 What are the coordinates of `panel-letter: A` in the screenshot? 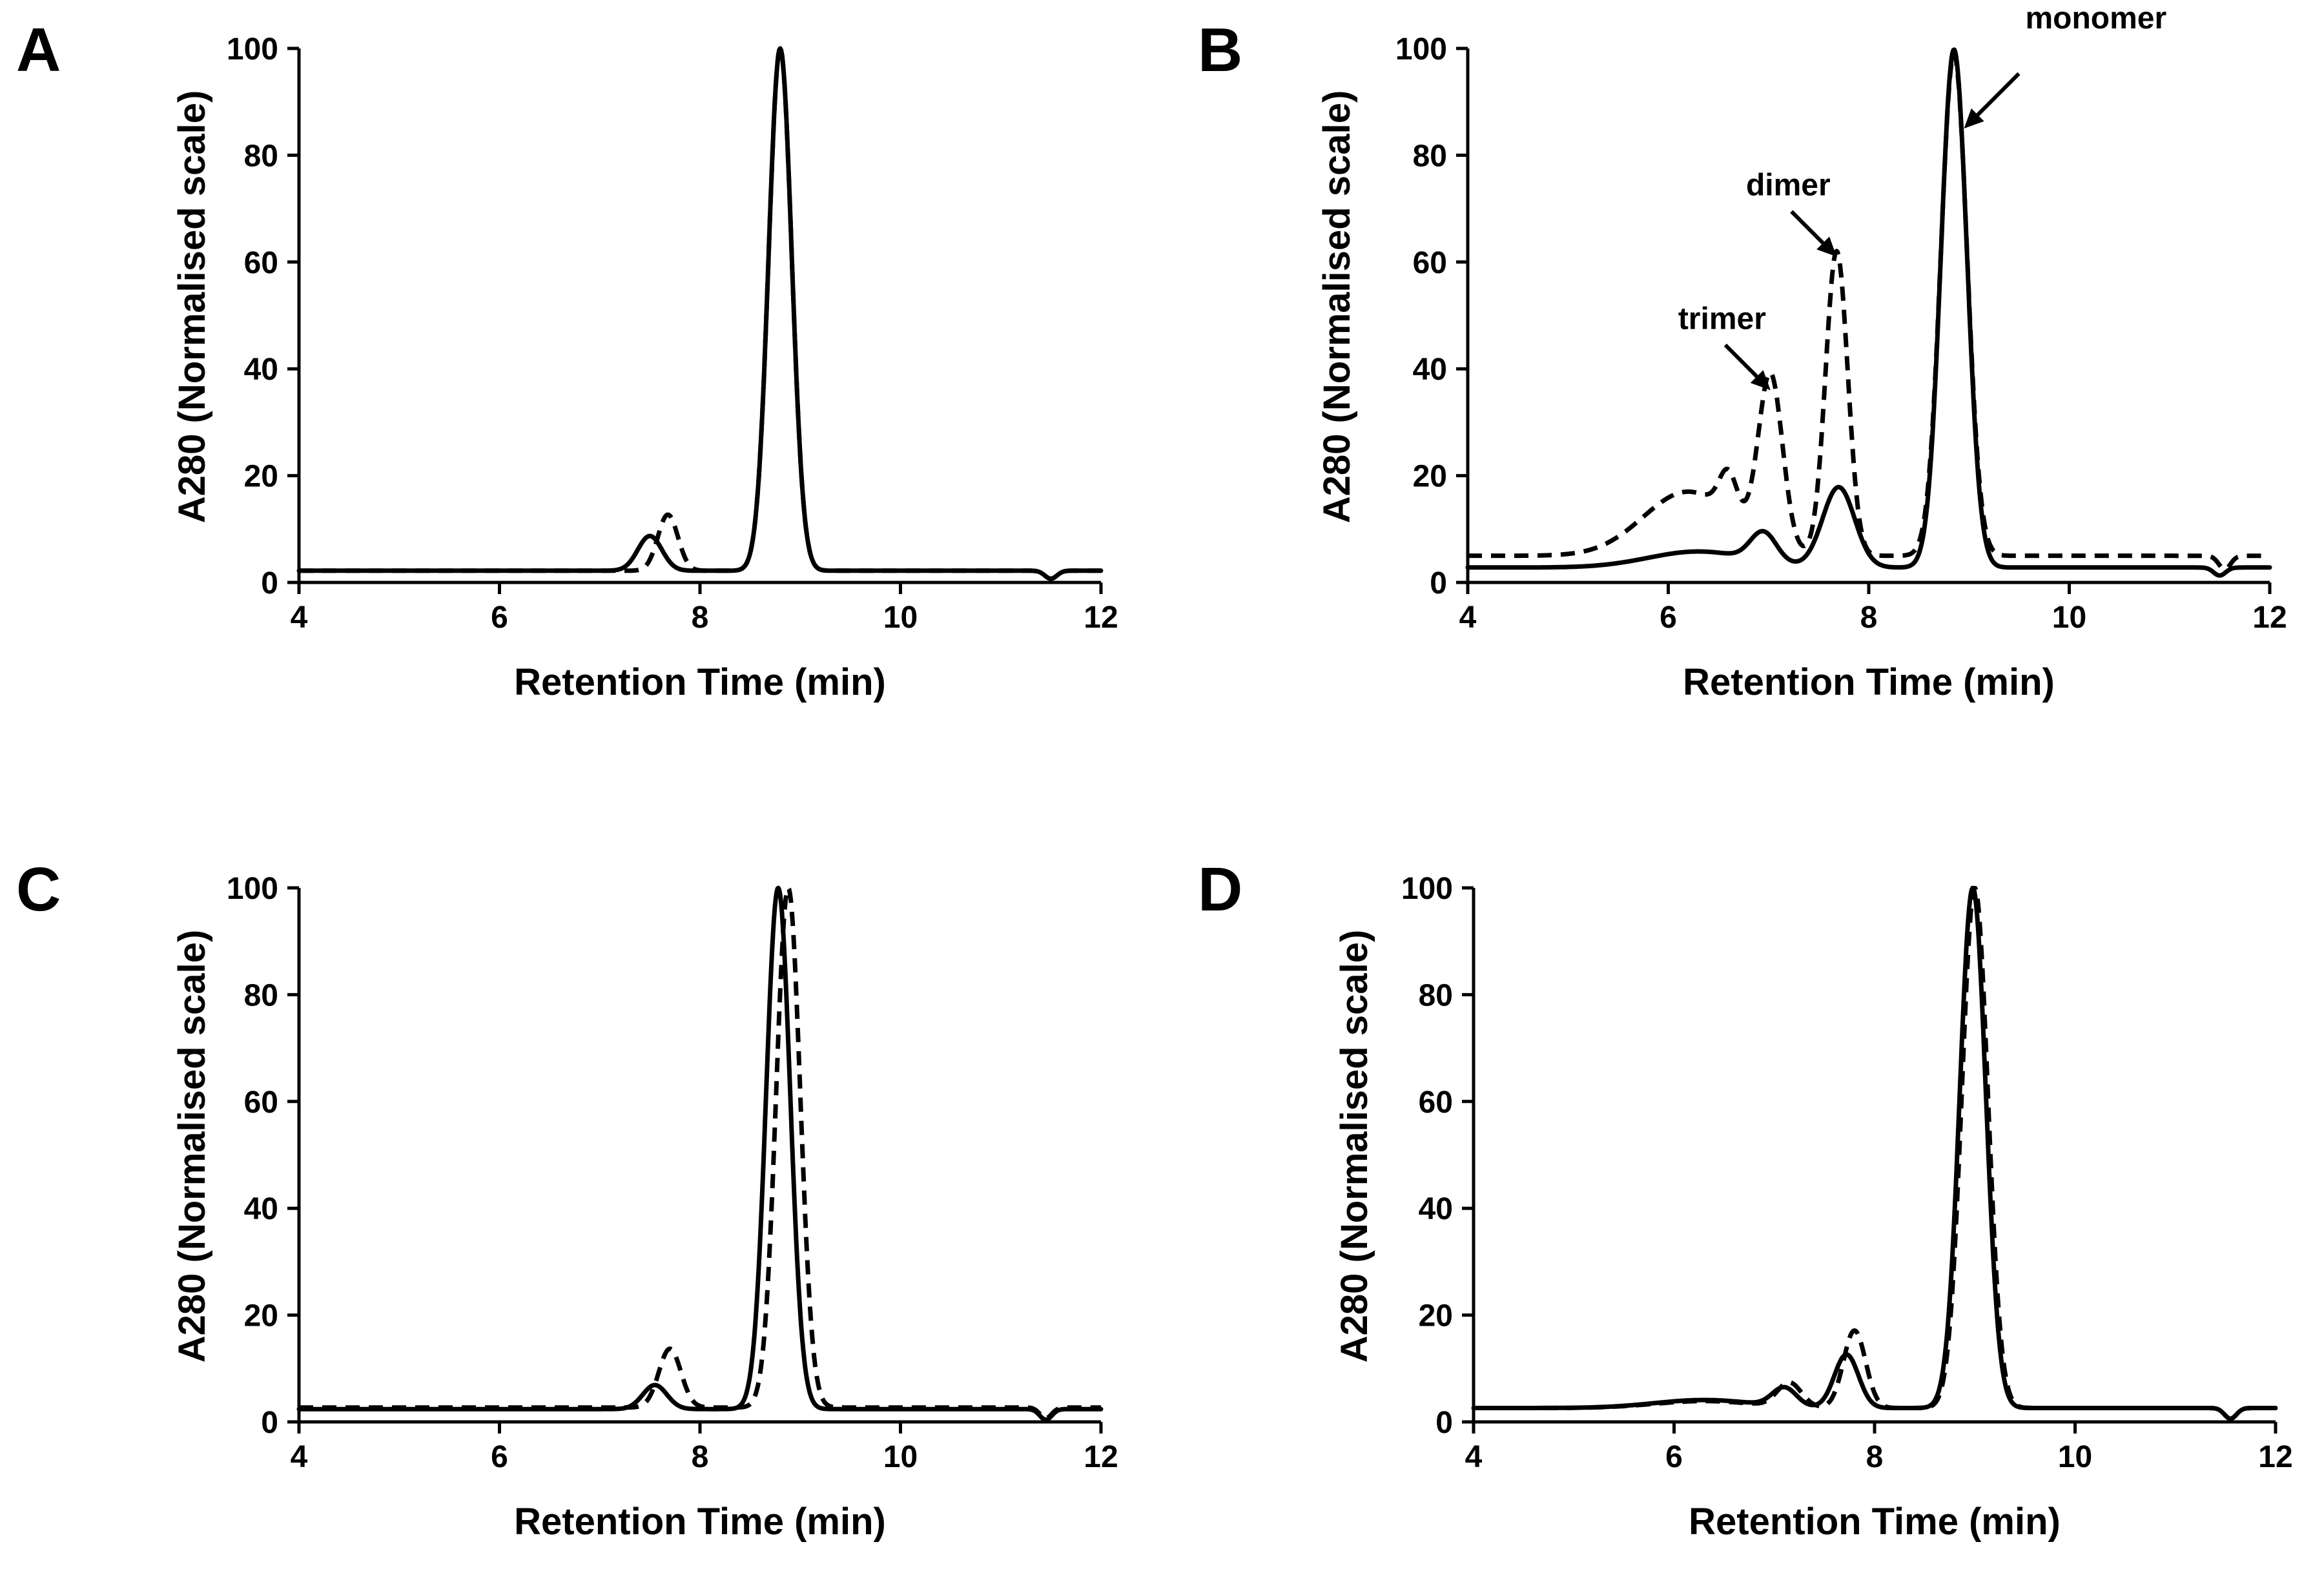 It's located at (38, 50).